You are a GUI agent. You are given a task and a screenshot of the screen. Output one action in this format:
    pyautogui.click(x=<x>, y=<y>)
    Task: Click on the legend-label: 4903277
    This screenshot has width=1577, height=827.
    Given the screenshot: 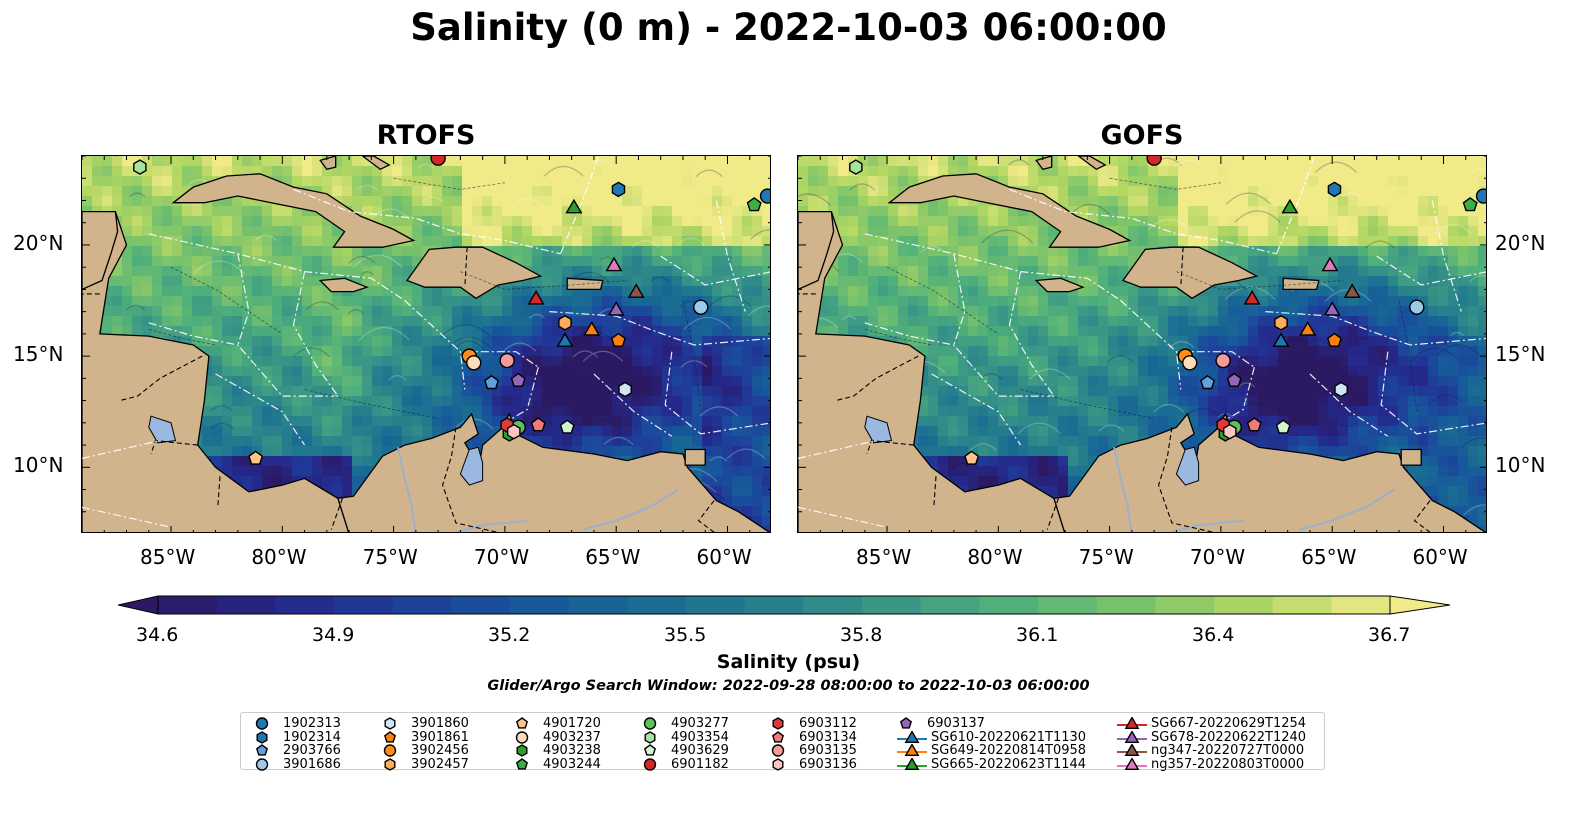 What is the action you would take?
    pyautogui.click(x=700, y=723)
    